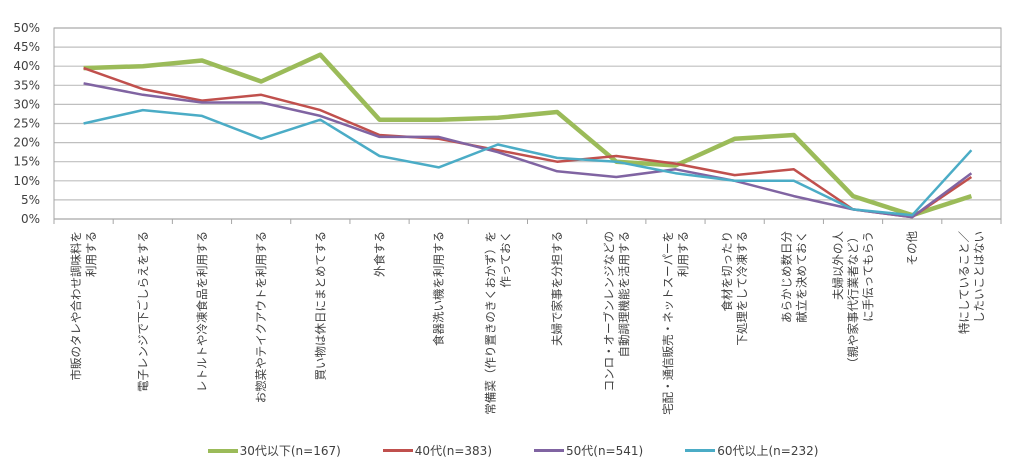 Image resolution: width=1018 pixels, height=470 pixels. I want to click on x-axis-label-line: 下処理をして冷凍する, so click(742, 288).